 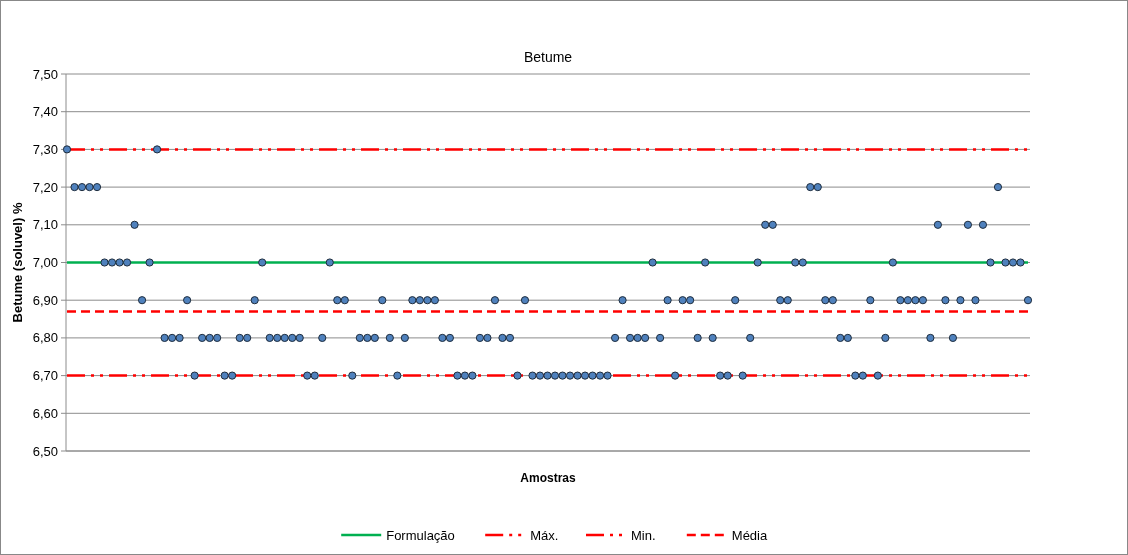 I want to click on y-tick-label: 6,80, so click(x=45, y=338).